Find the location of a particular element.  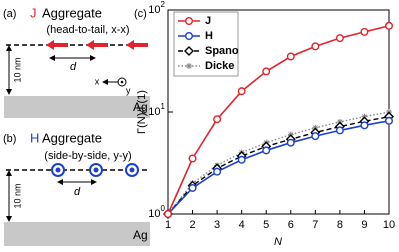

x-tick-label: 2 is located at coordinates (192, 225).